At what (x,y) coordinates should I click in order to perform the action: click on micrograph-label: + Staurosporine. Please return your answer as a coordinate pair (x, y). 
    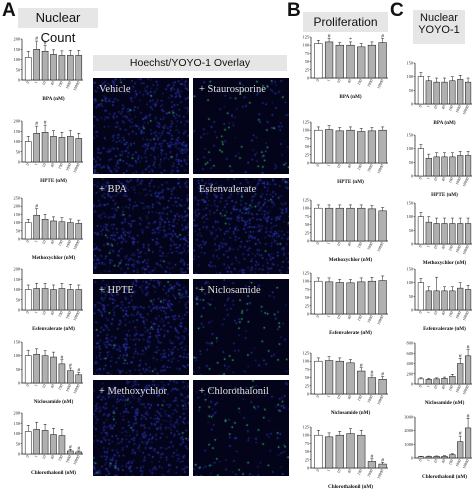
    Looking at the image, I should click on (232, 89).